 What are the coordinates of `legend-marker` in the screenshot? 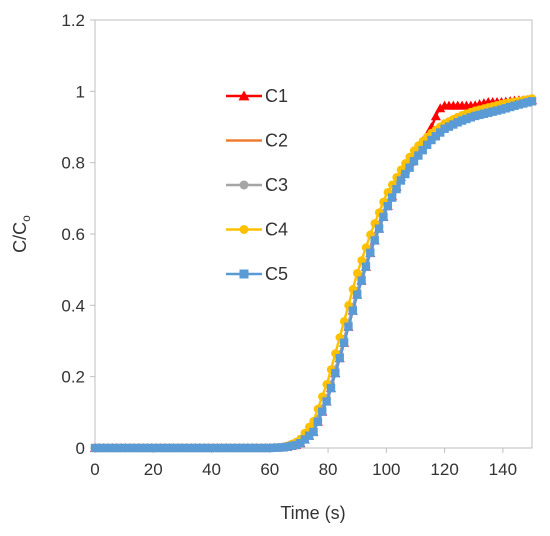 It's located at (244, 274).